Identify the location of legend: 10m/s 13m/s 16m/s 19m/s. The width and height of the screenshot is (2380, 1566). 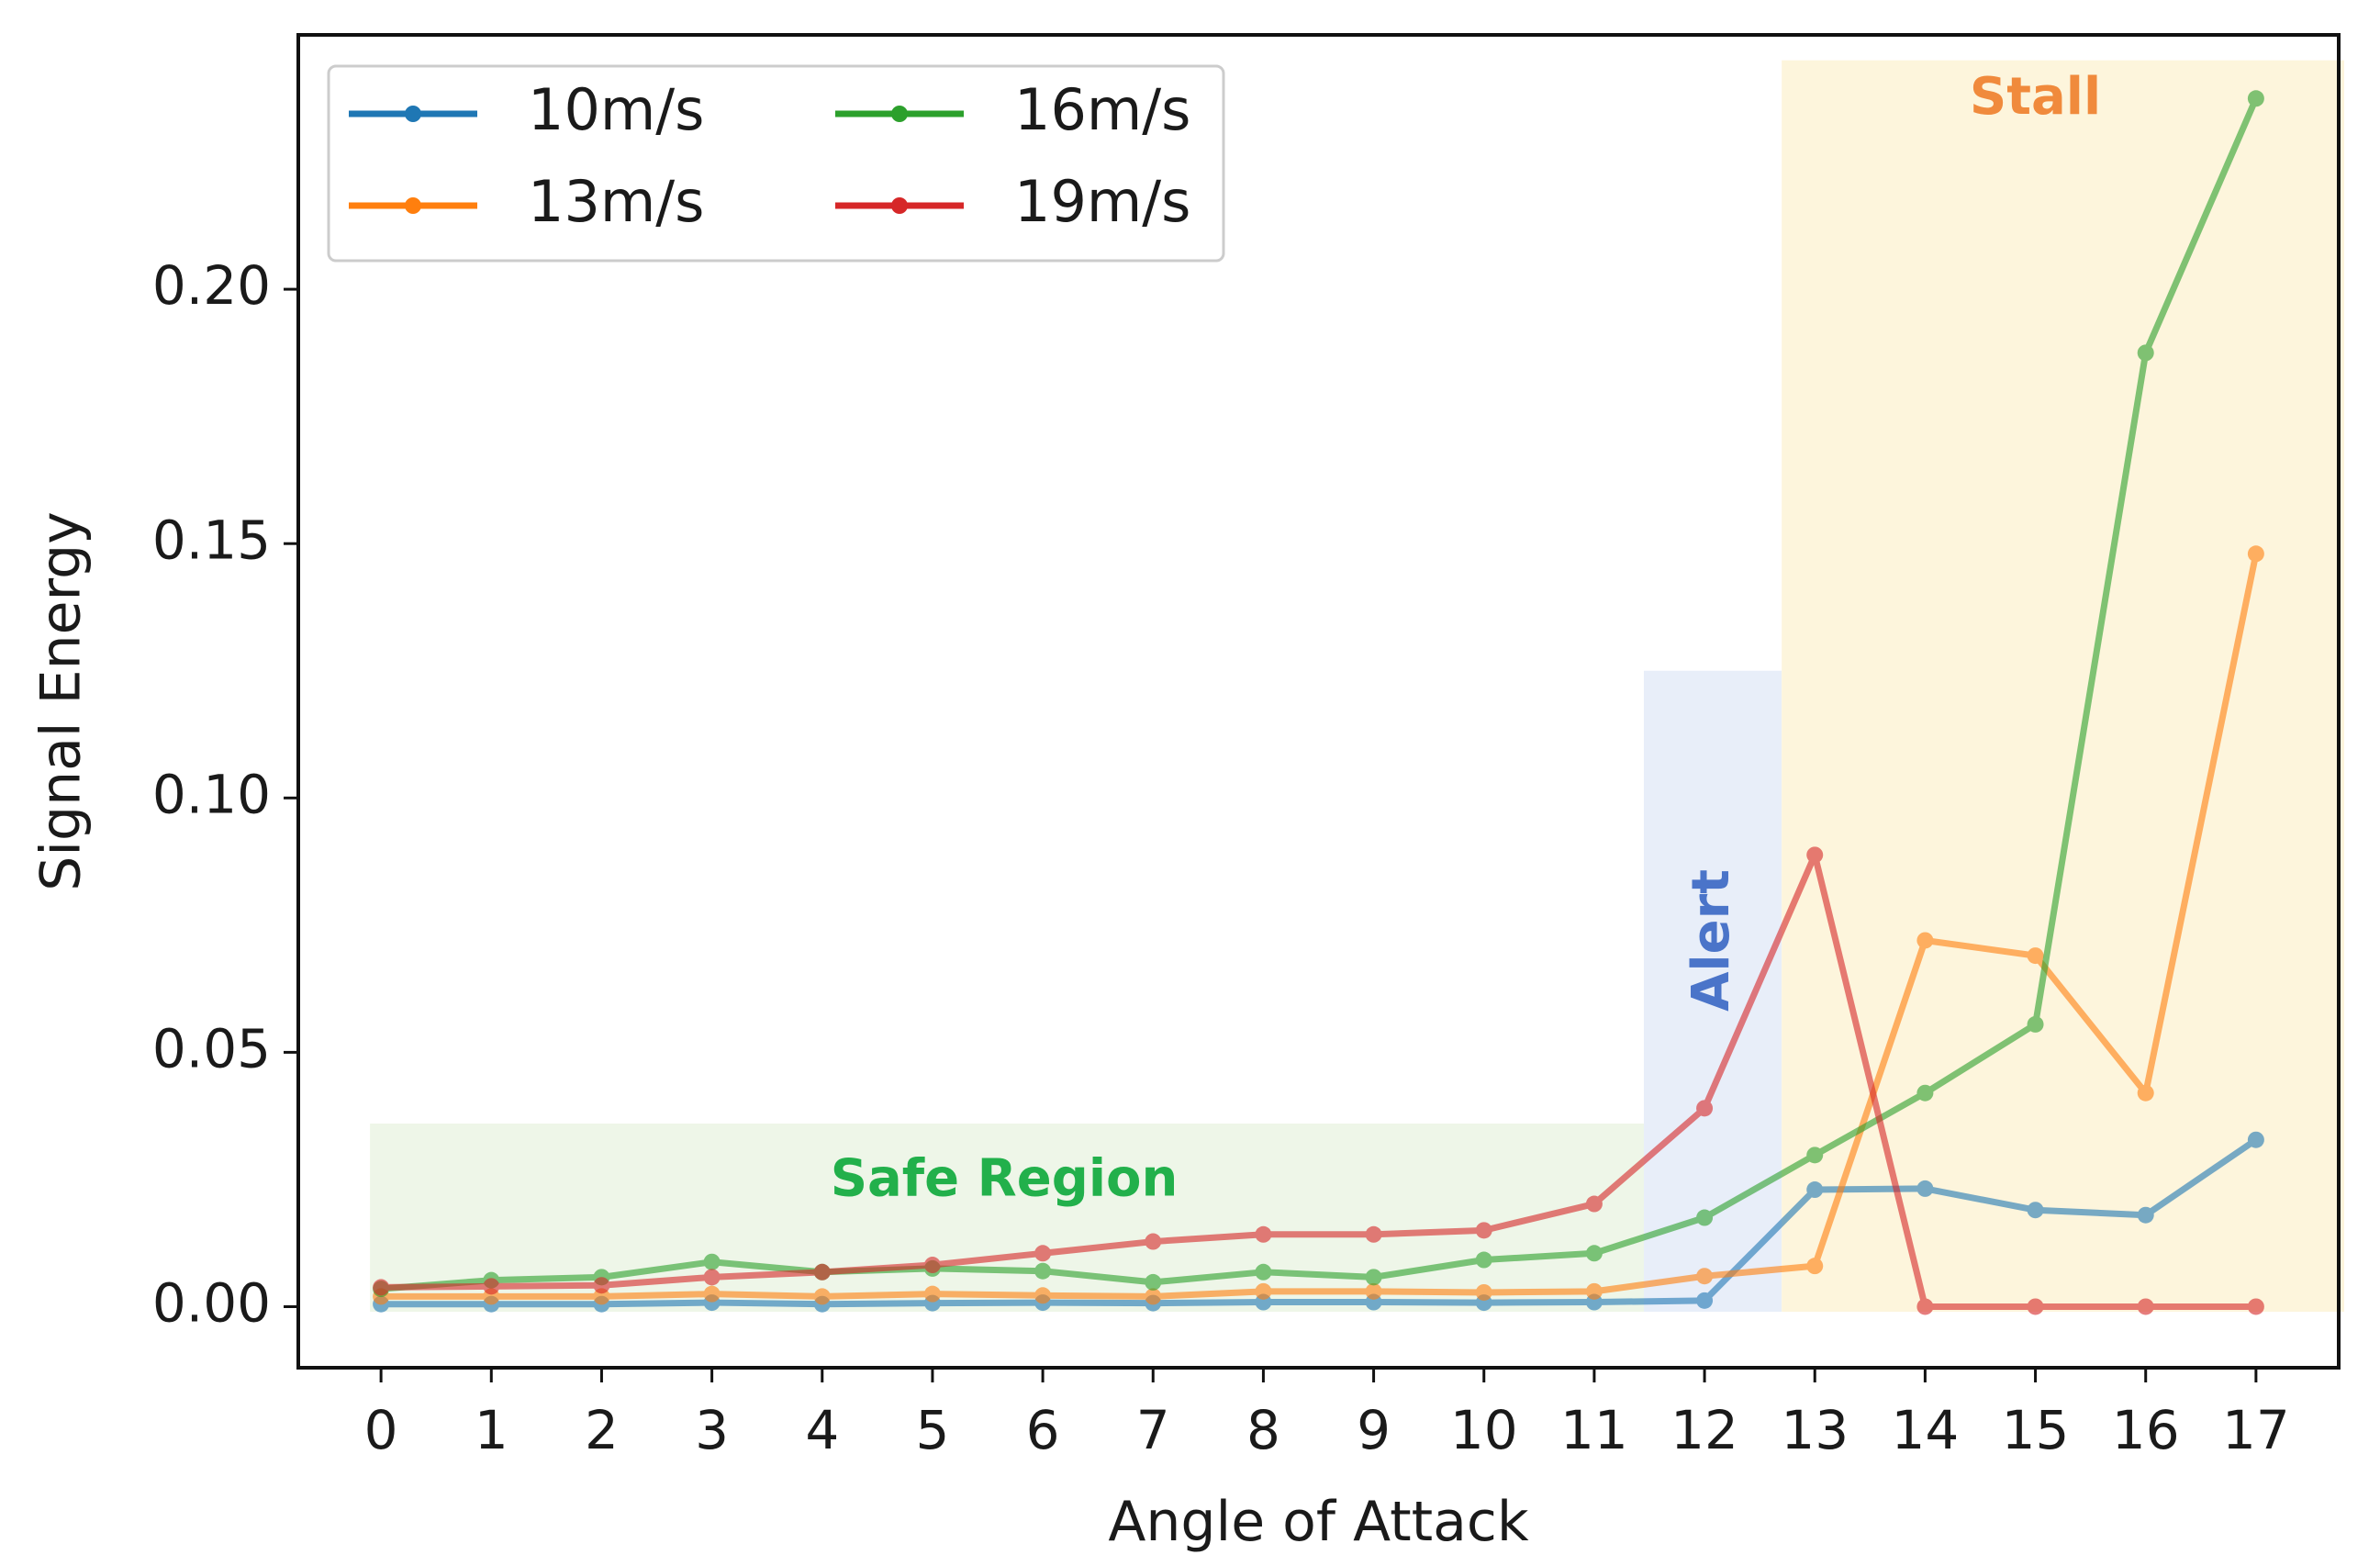
(776, 163).